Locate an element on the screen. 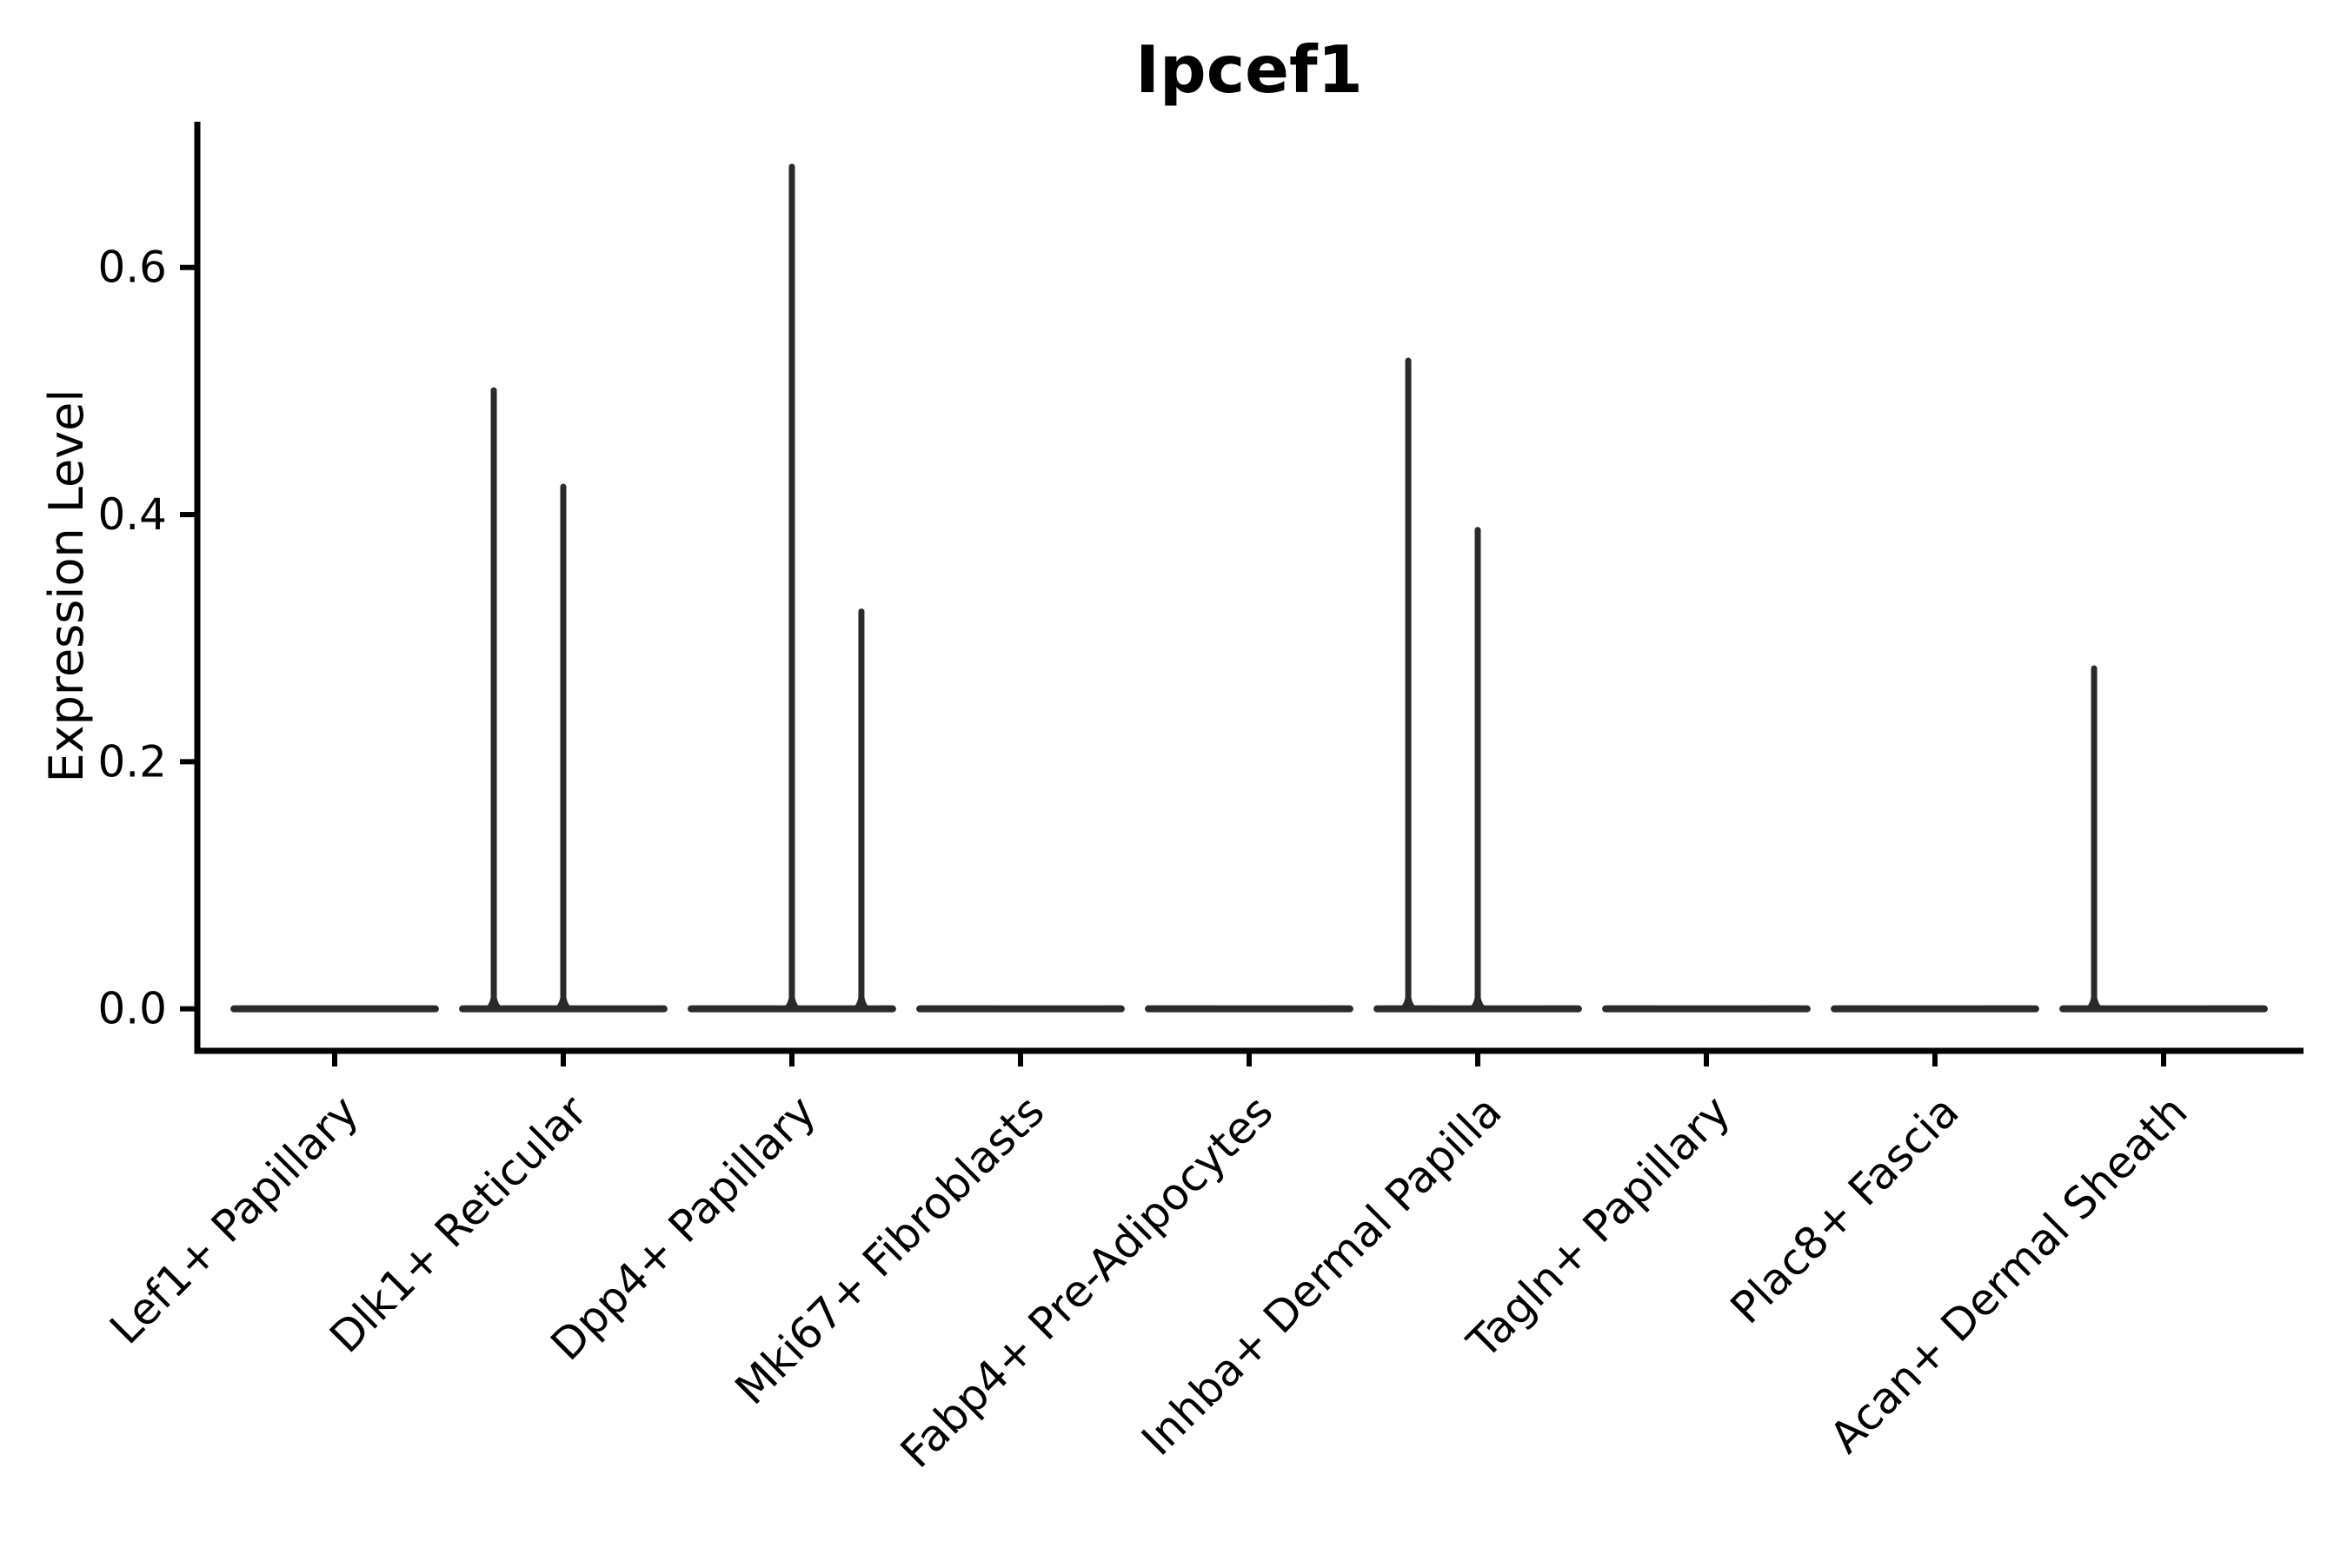 The height and width of the screenshot is (1568, 2347). chart-title: Ipcef1 is located at coordinates (1249, 69).